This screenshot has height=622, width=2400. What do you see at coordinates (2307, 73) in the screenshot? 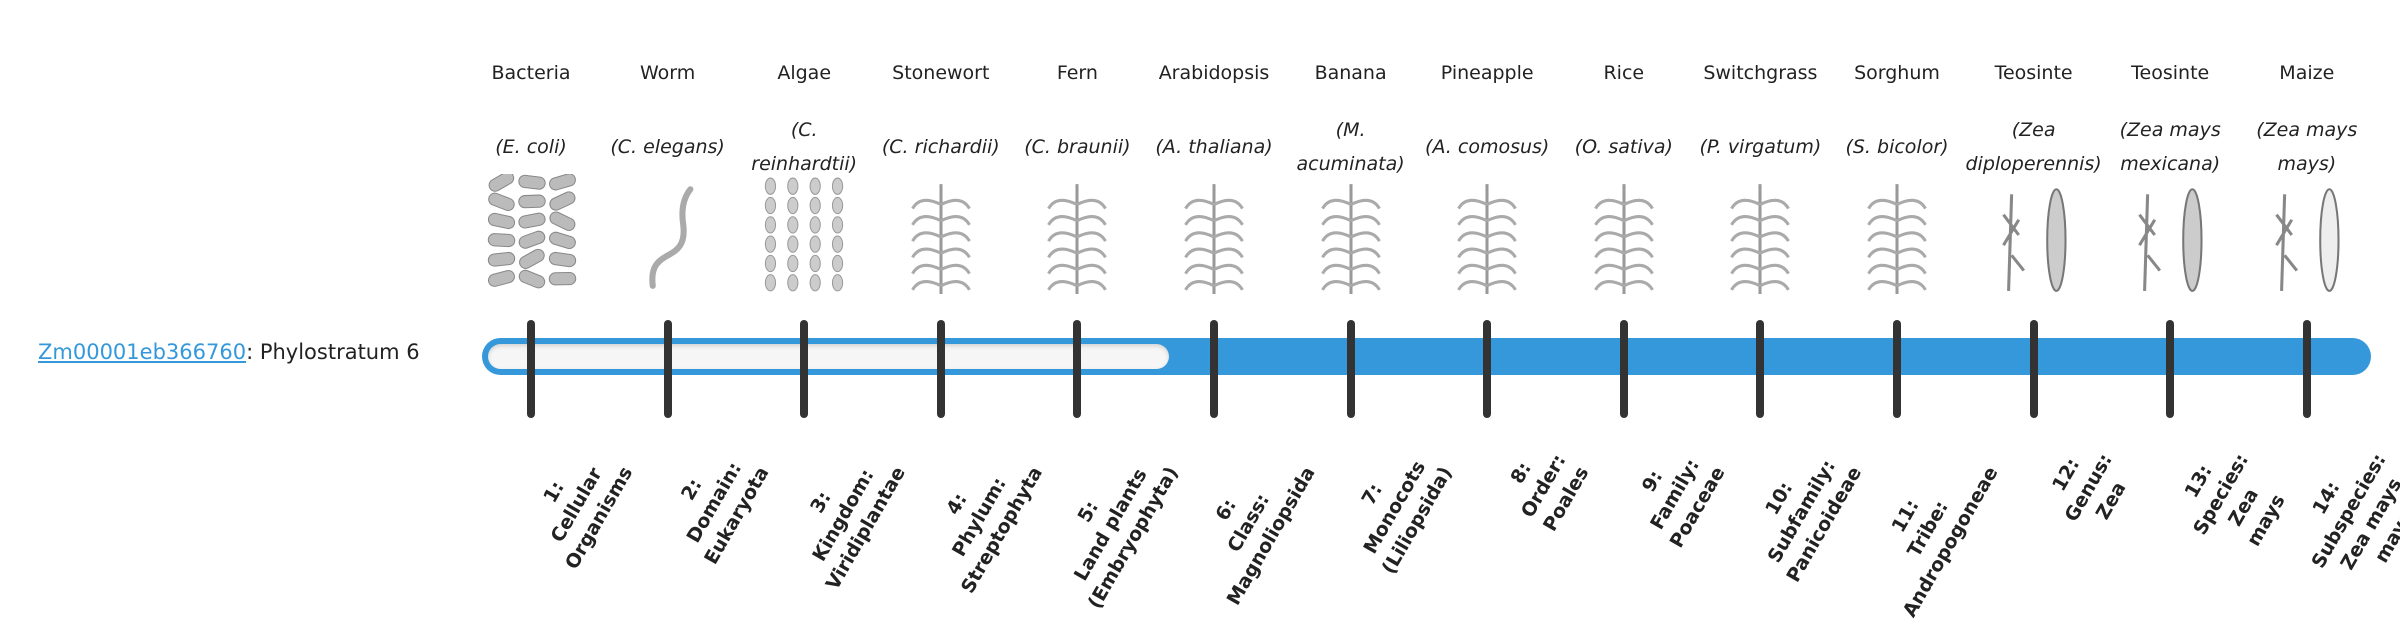
I see `organism-common-name: Maize` at bounding box center [2307, 73].